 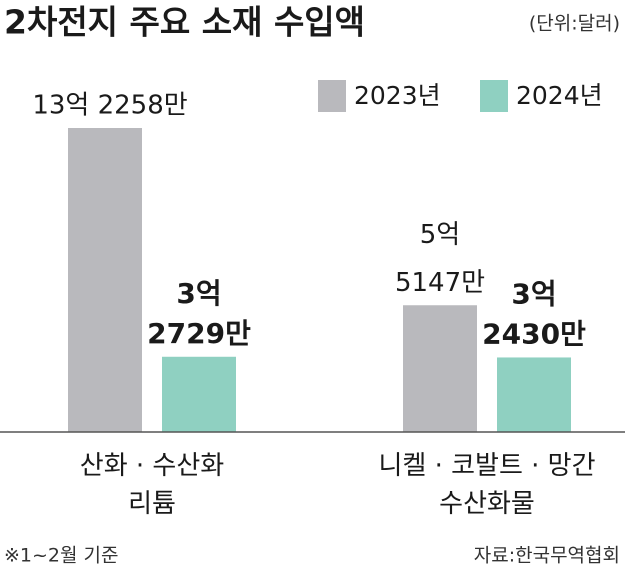 What do you see at coordinates (152, 485) in the screenshot?
I see `x-tick-label: 산화 · 수산화 리튬` at bounding box center [152, 485].